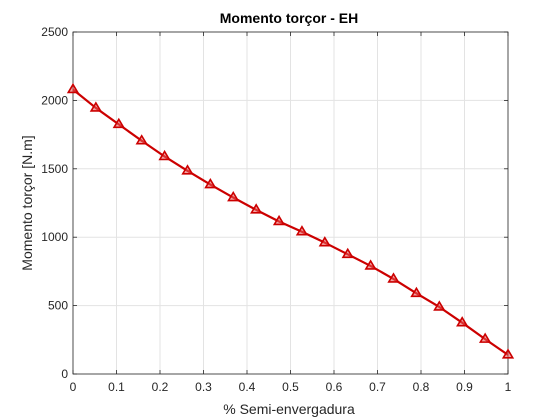 This screenshot has width=560, height=420. I want to click on y-tick-label: 500, so click(58, 306).